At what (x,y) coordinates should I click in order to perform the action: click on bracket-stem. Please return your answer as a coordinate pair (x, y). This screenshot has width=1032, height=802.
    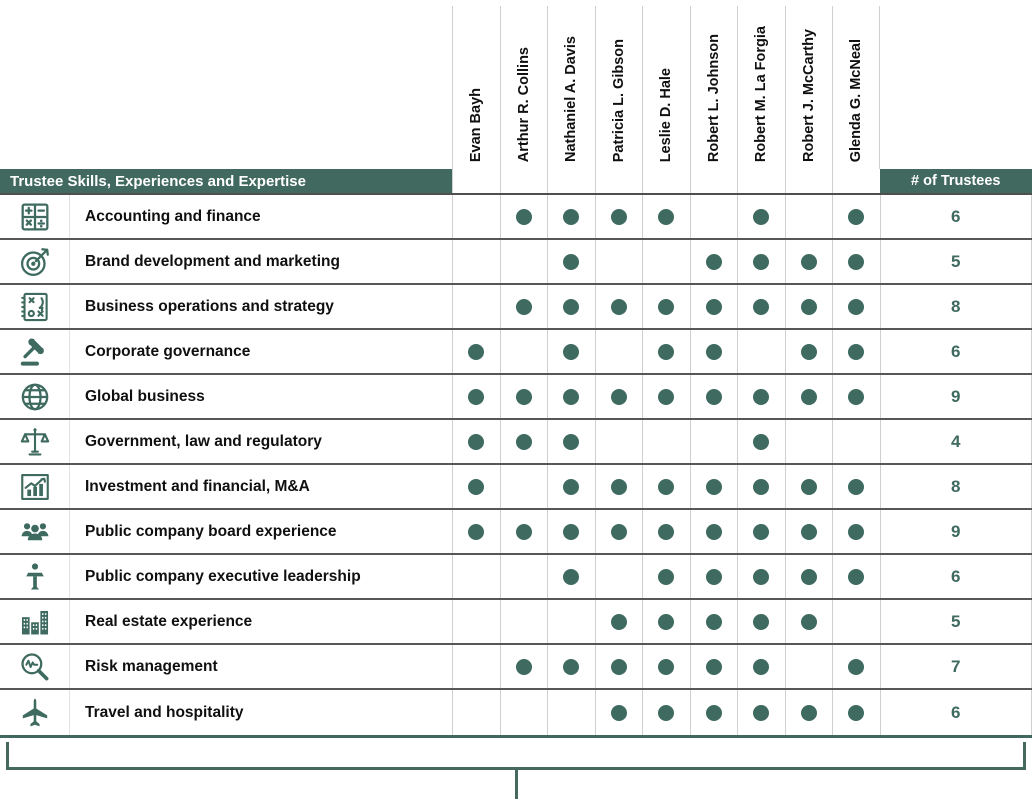
    Looking at the image, I should click on (516, 784).